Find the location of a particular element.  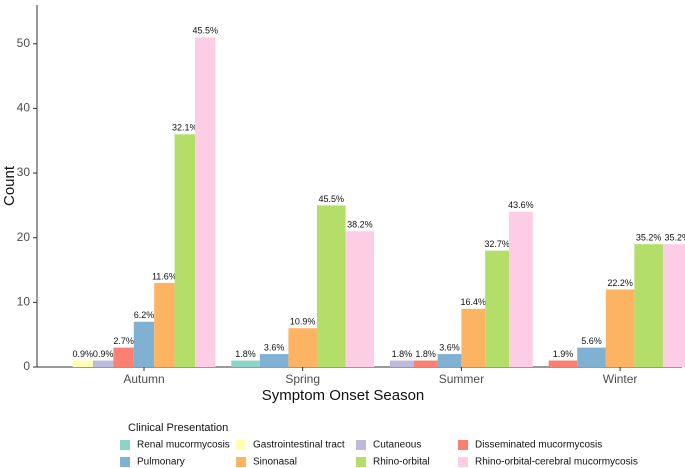

y-tick-label: 20 is located at coordinates (24, 237).